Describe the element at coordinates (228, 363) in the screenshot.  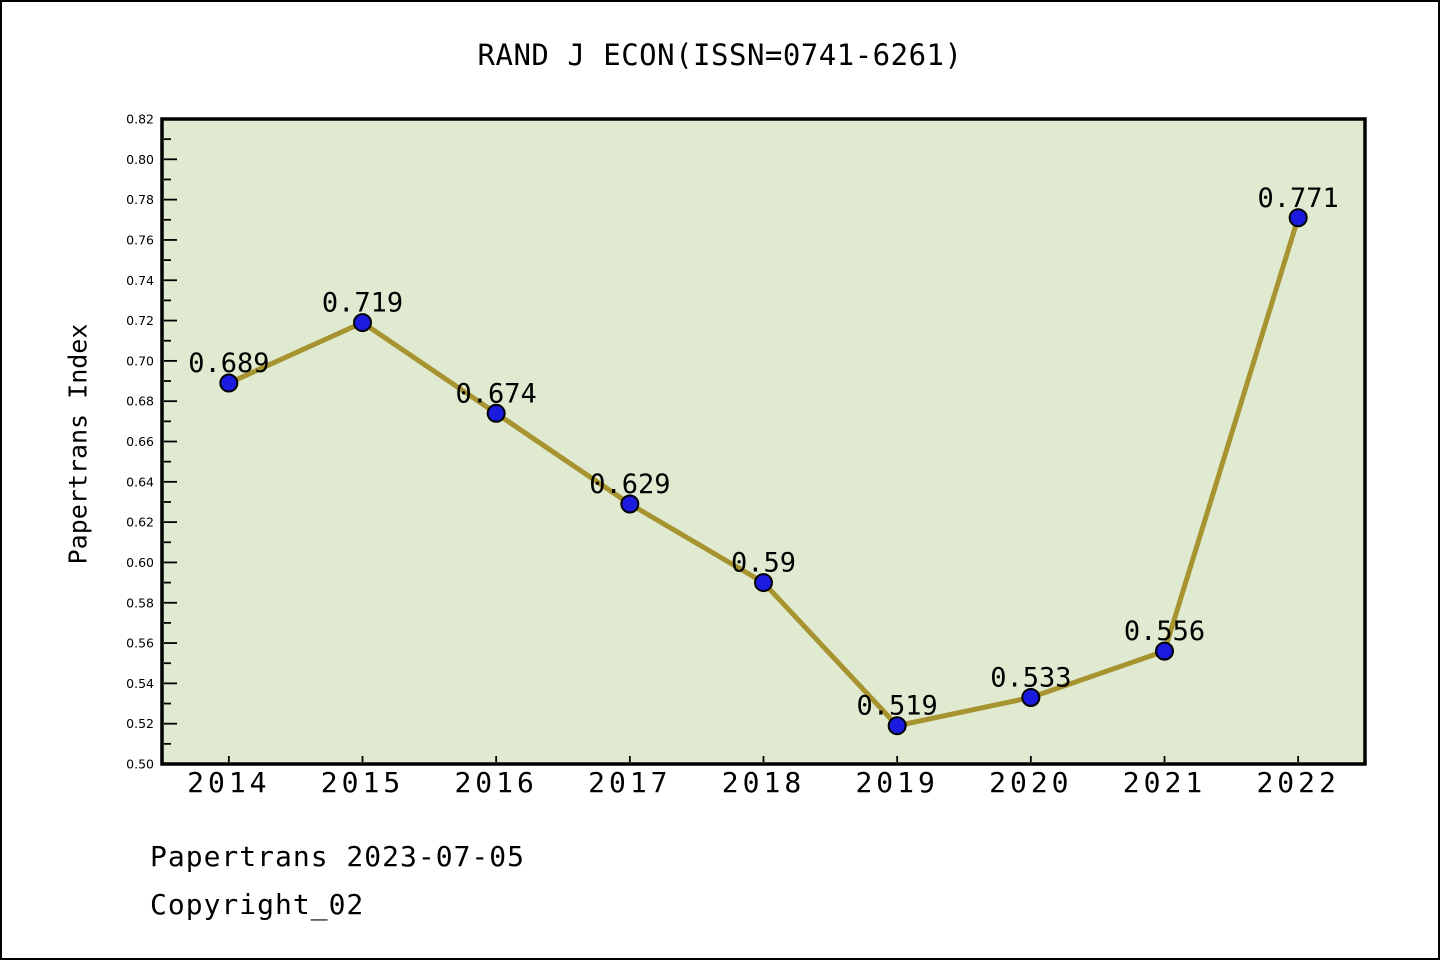
I see `data-point-label: 0.689` at that location.